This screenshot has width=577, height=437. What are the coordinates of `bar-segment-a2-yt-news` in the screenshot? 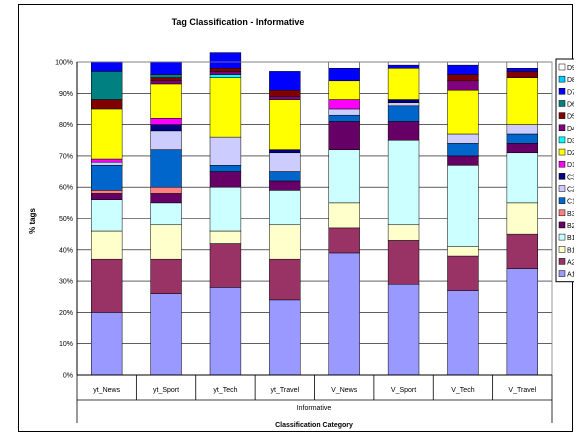 It's located at (107, 285).